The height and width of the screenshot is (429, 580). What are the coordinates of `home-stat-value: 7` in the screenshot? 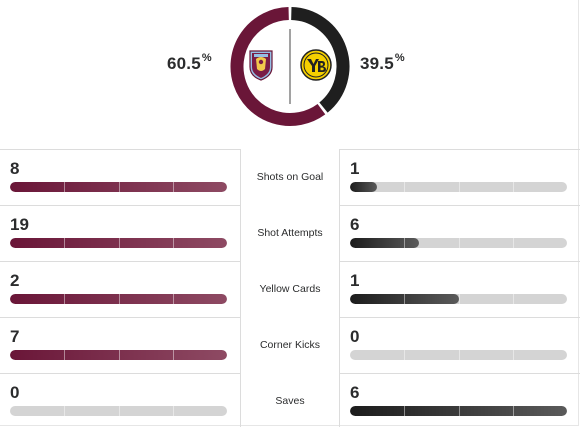 It's located at (15, 336).